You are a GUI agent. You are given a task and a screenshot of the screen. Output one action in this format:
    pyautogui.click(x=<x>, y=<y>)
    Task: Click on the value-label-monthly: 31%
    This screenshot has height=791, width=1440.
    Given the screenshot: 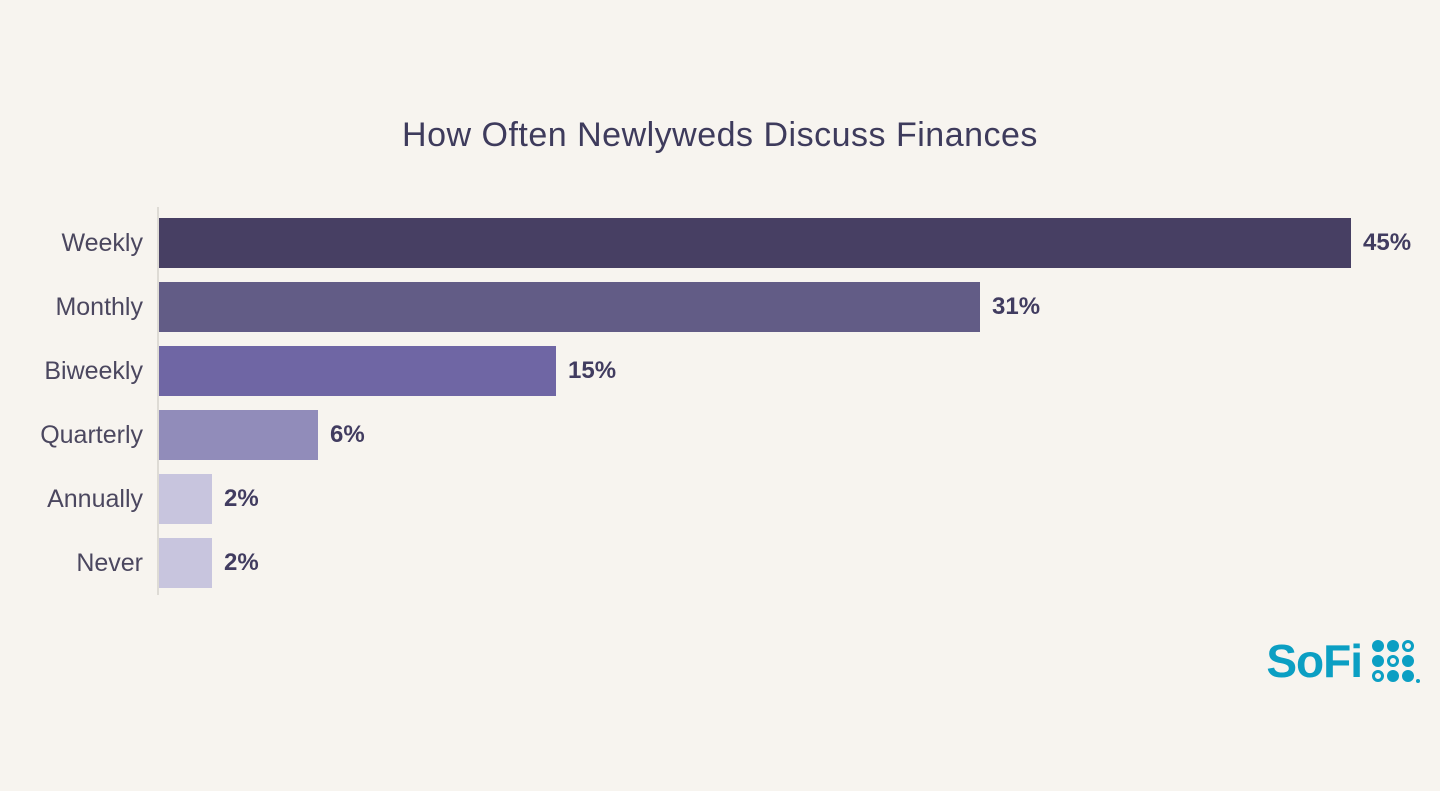 What is the action you would take?
    pyautogui.click(x=1016, y=306)
    